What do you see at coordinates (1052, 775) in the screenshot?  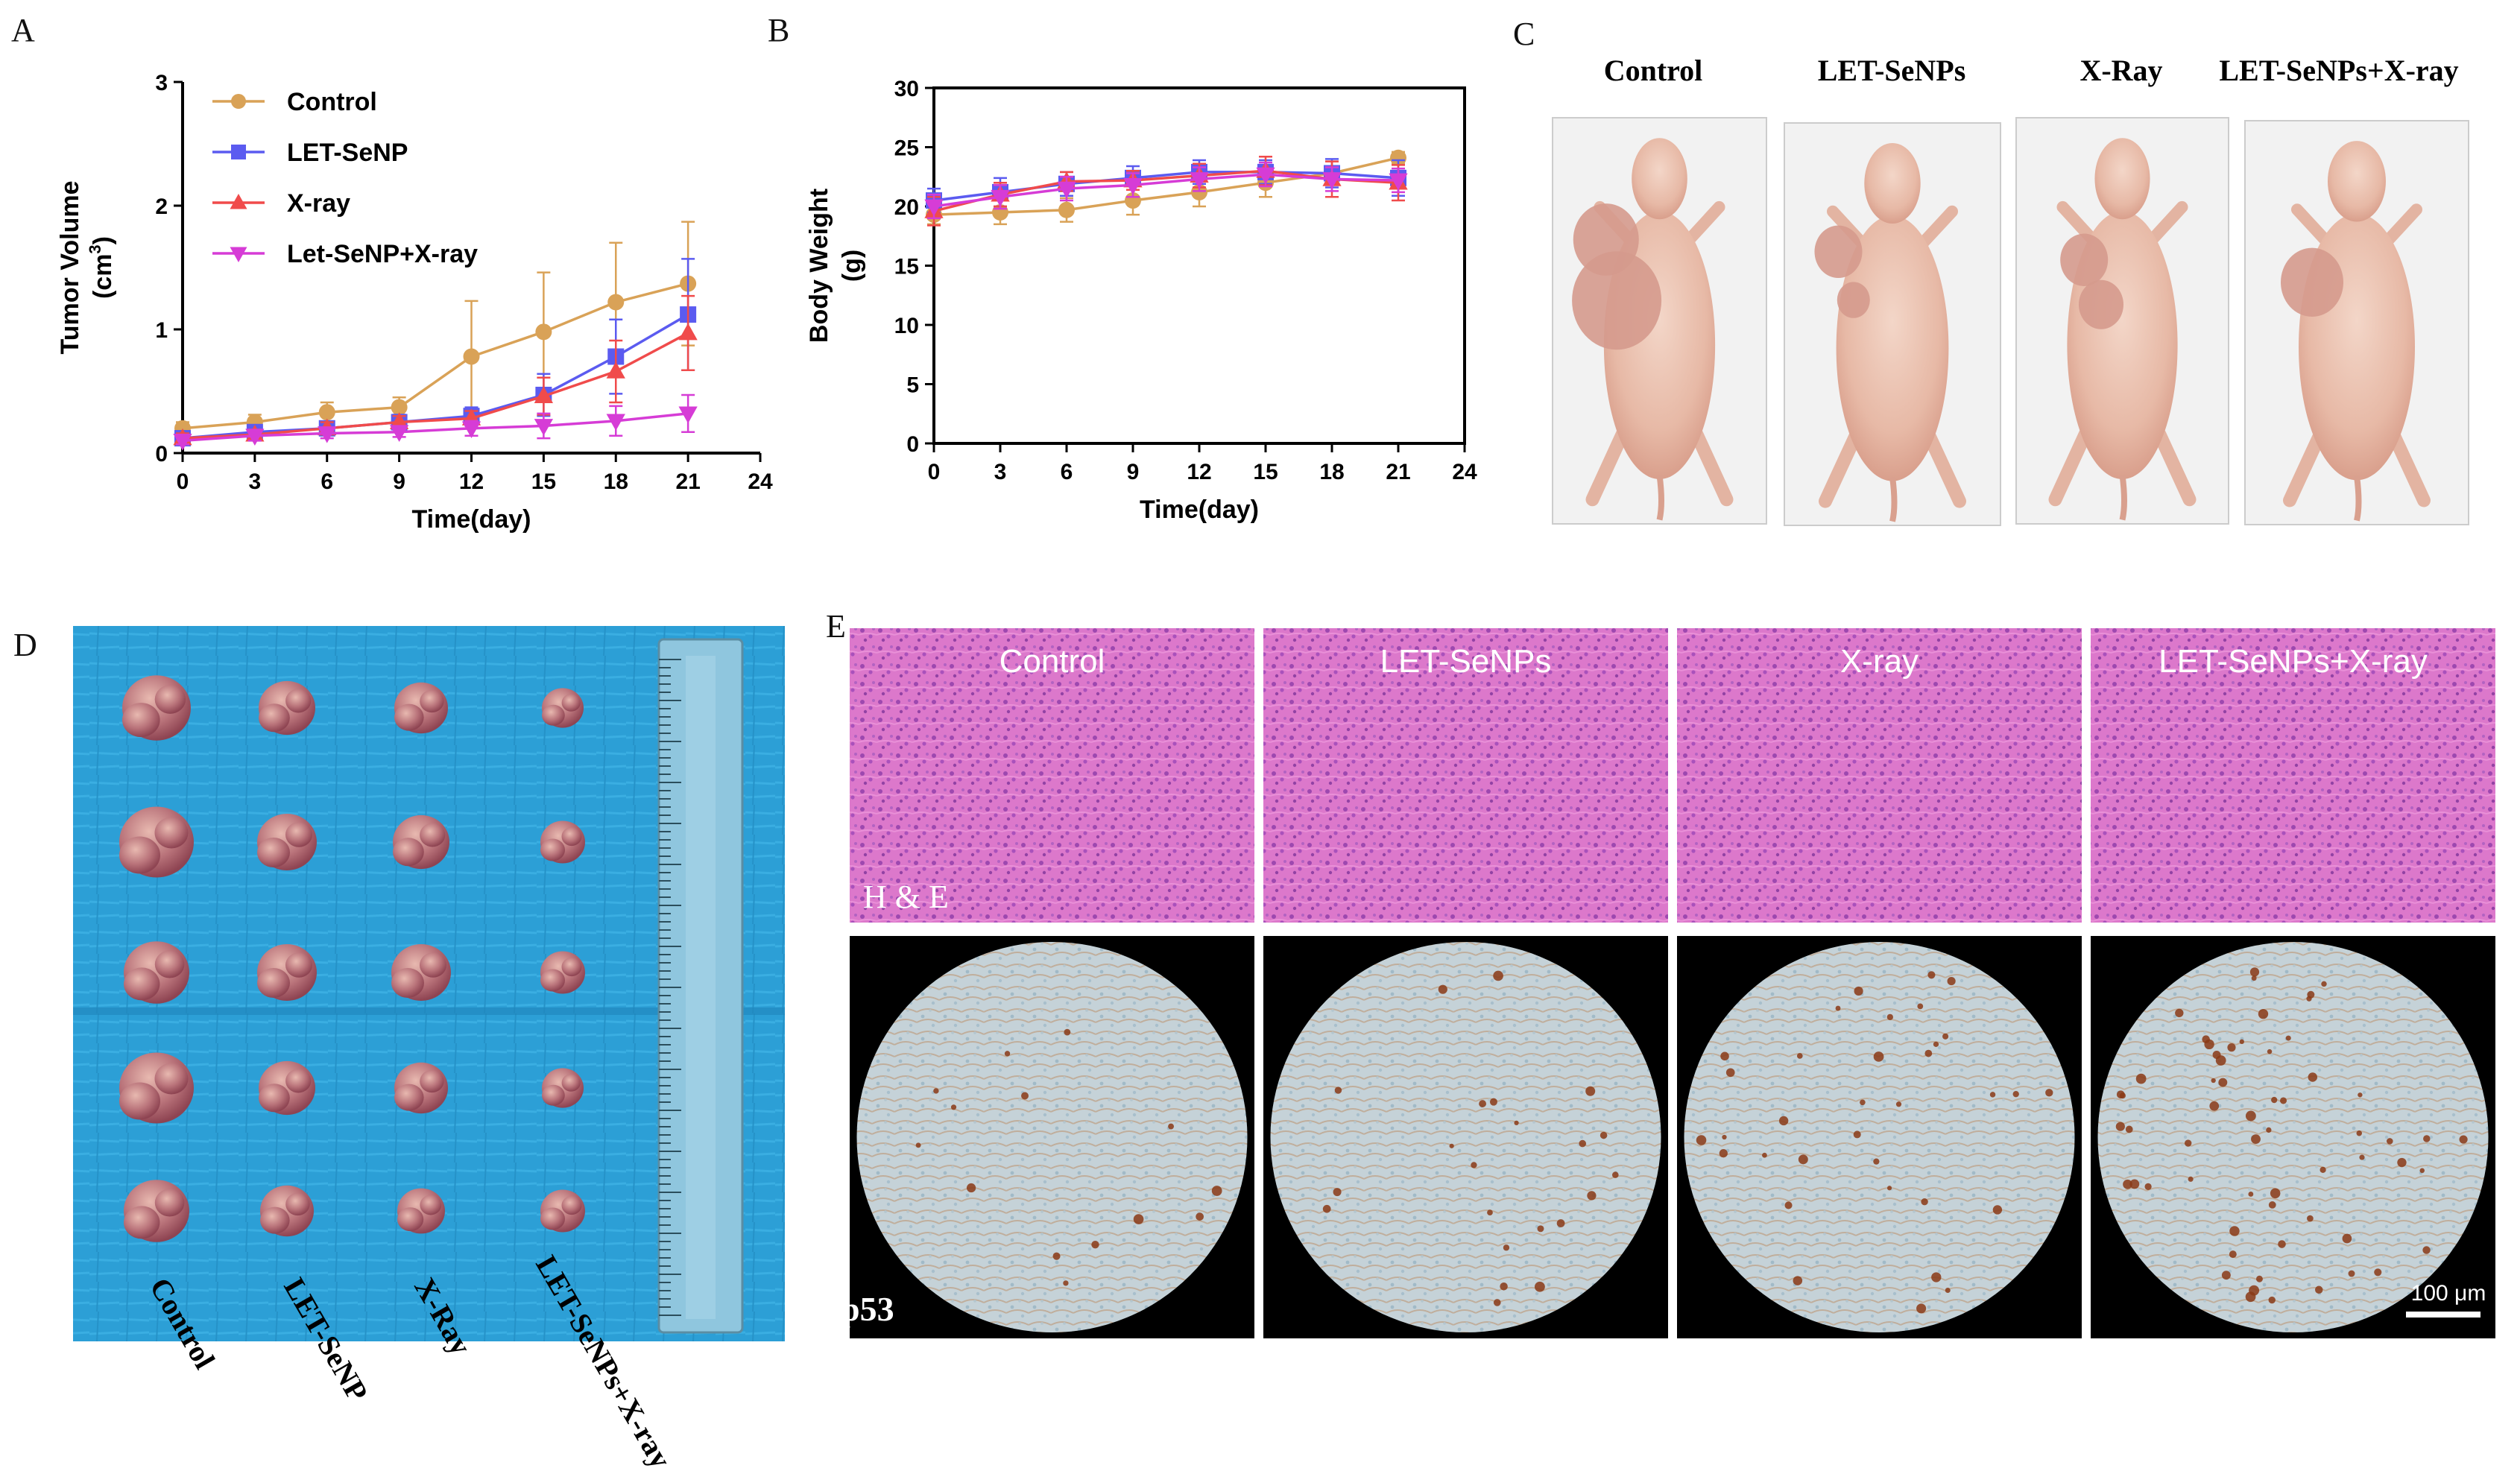 I see `he-tint` at bounding box center [1052, 775].